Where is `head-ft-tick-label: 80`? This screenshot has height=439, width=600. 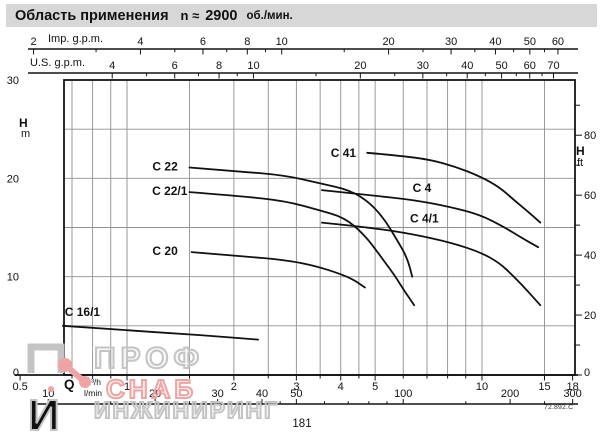 head-ft-tick-label: 80 is located at coordinates (590, 136).